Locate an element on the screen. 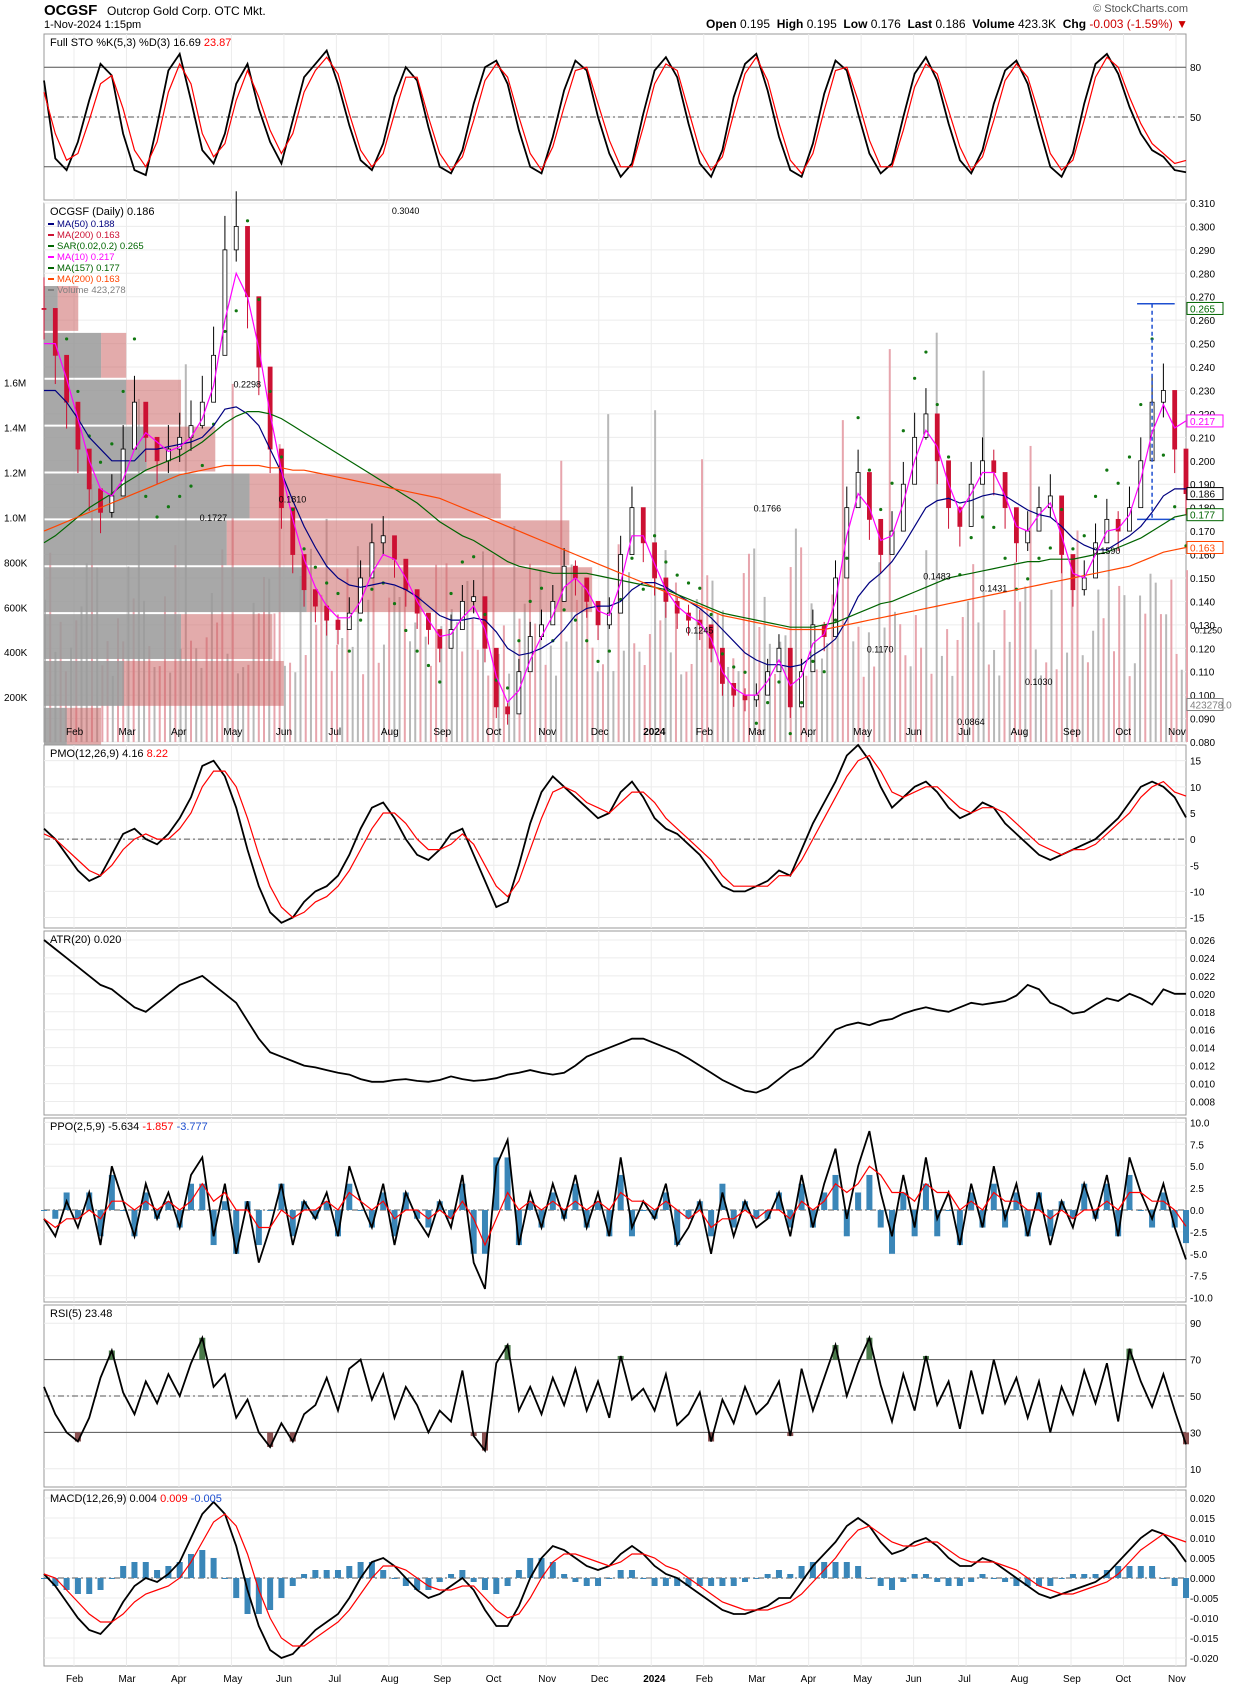 This screenshot has height=1692, width=1240. price-y-tick-label: 0.310 is located at coordinates (1202, 204).